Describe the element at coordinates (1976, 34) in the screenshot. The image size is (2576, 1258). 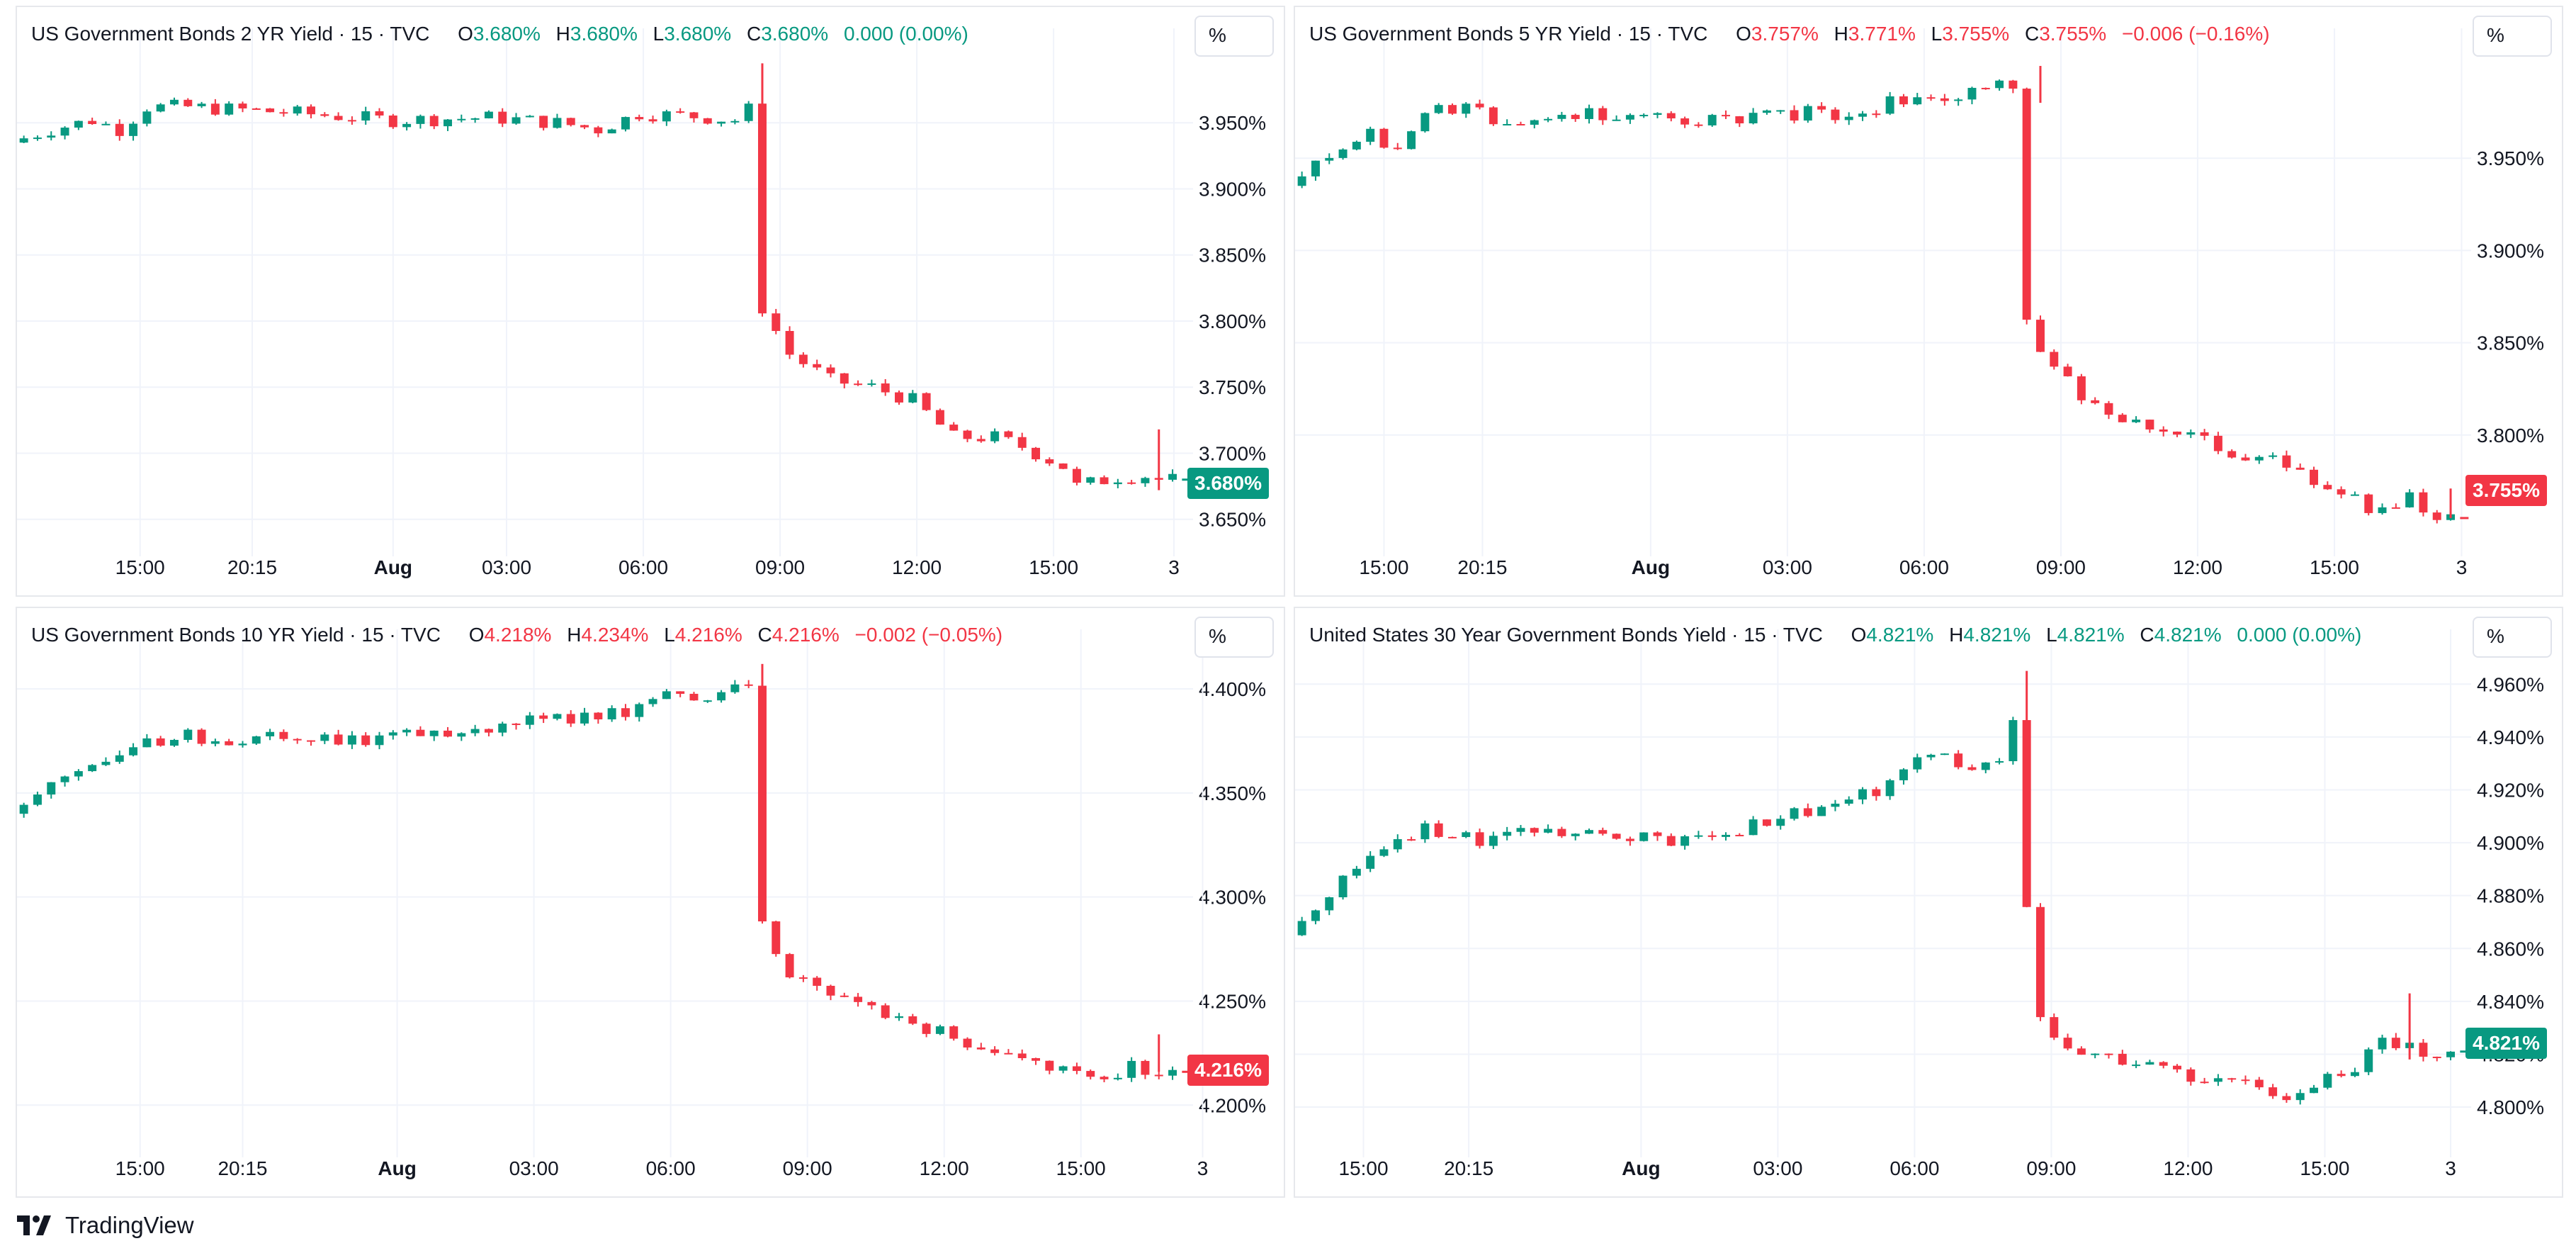
I see `low-value: 3.755%` at that location.